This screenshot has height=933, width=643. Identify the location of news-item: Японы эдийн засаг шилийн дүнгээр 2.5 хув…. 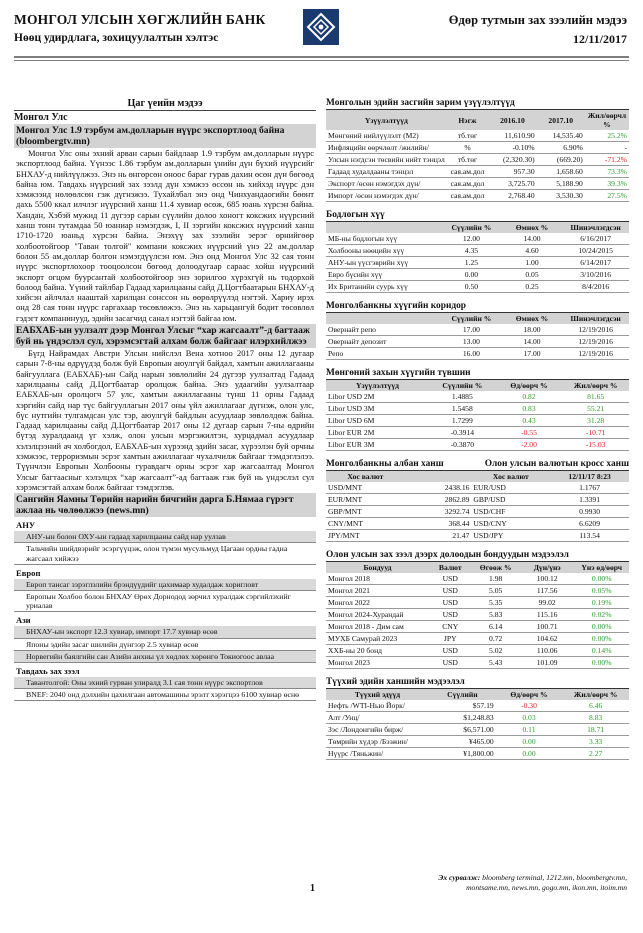
(165, 645).